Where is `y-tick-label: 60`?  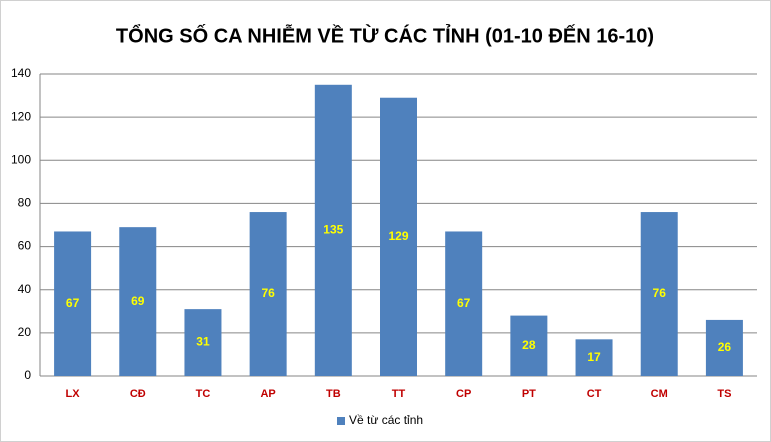 y-tick-label: 60 is located at coordinates (25, 246).